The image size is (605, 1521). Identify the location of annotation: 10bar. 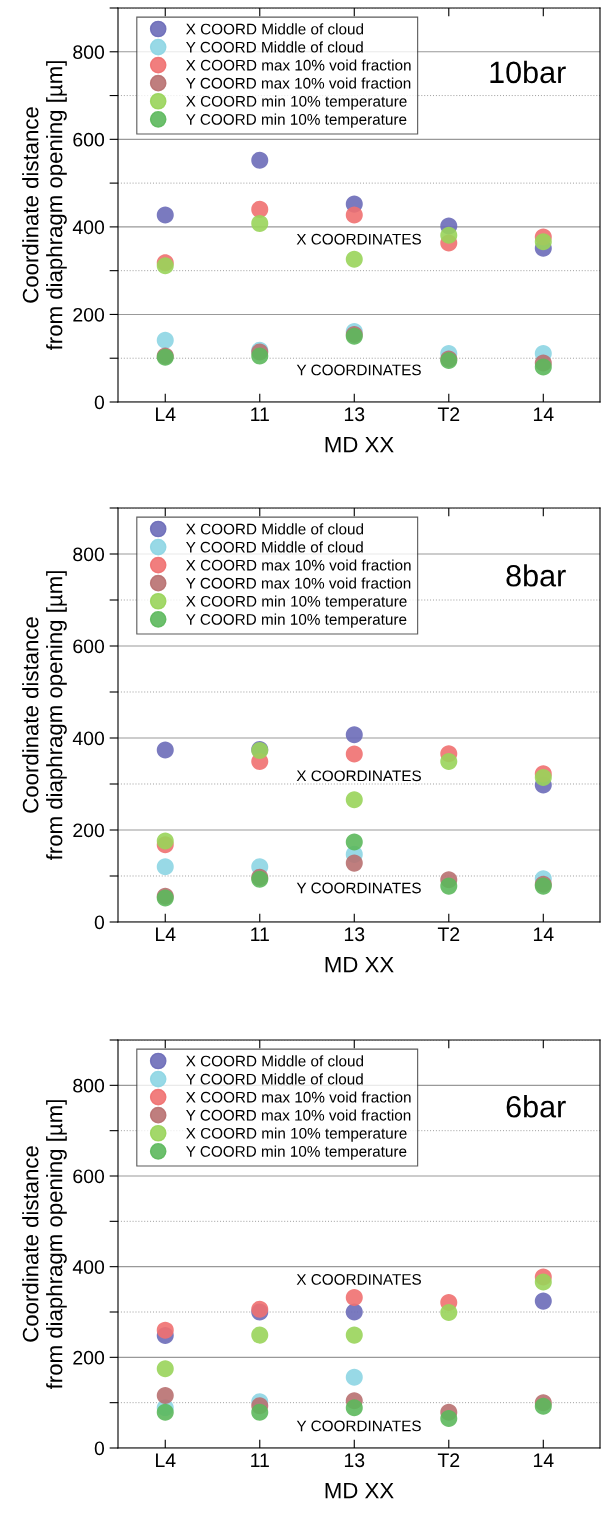
(528, 72).